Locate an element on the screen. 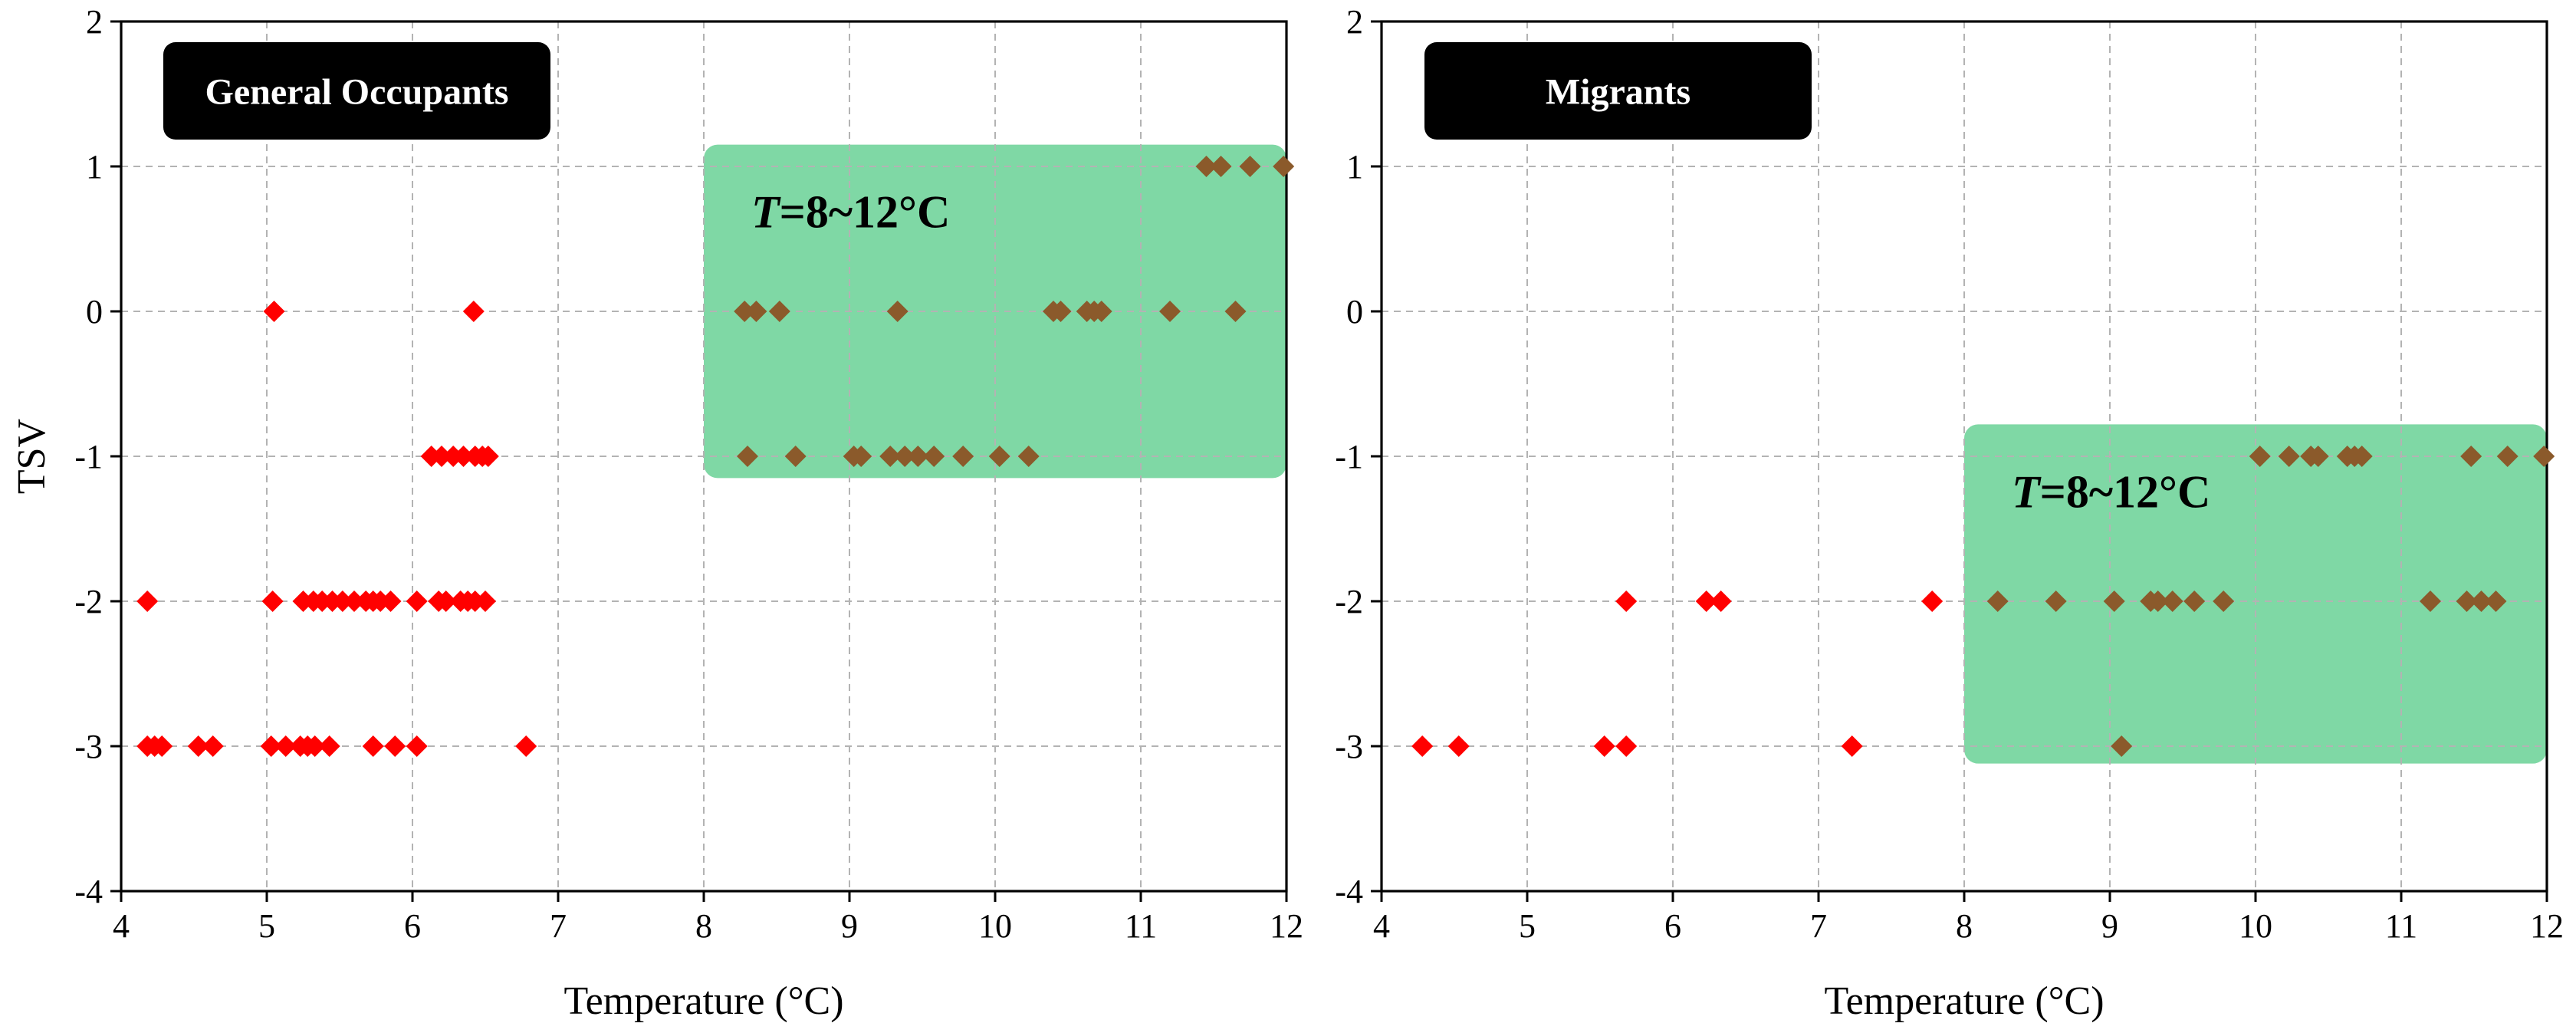  x-axis-title: Temperature (°C) is located at coordinates (1964, 1001).